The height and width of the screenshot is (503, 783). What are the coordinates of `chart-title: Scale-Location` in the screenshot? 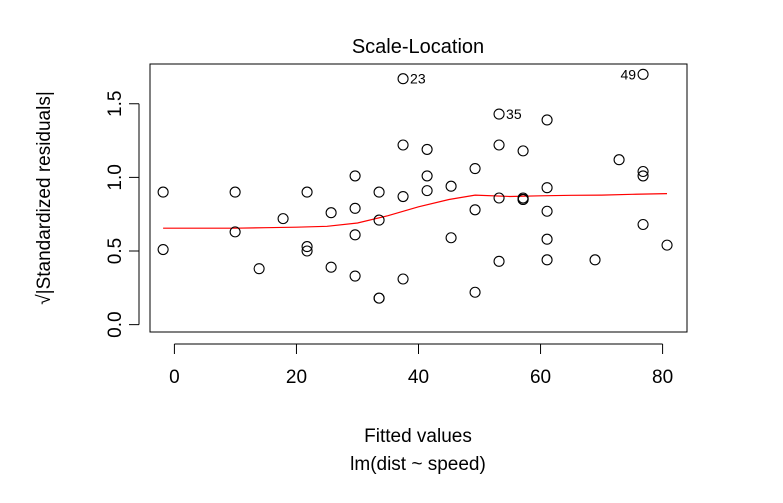 It's located at (418, 47).